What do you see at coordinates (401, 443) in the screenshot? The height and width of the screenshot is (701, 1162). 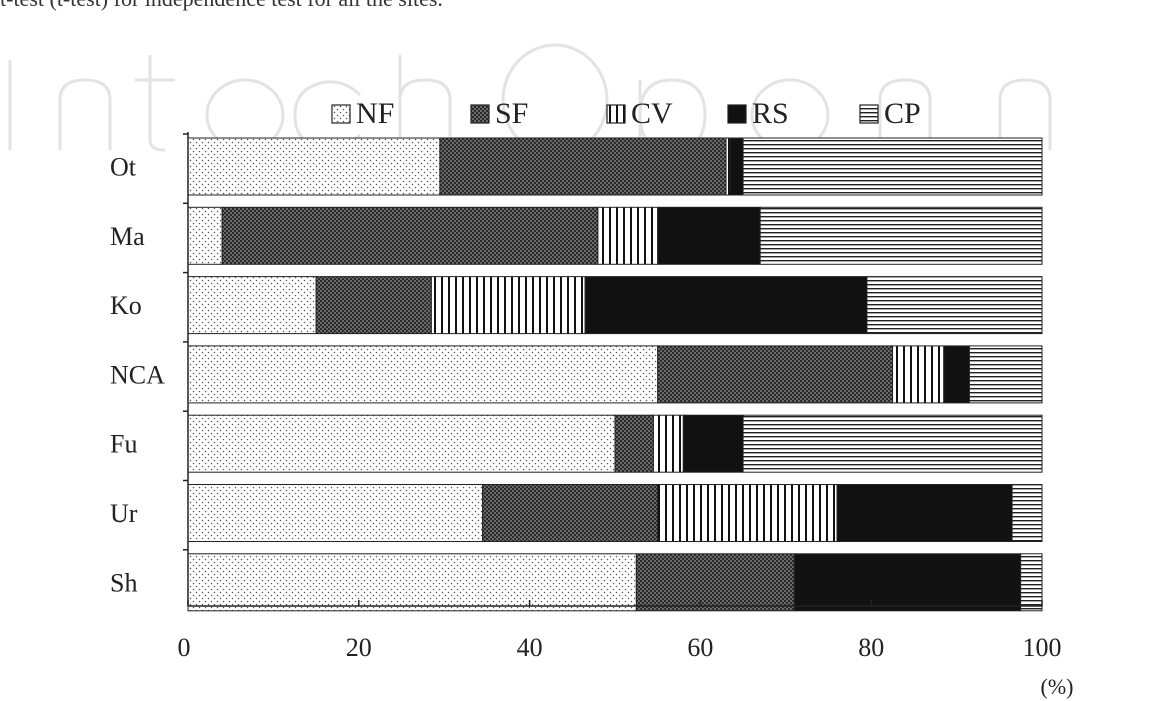 I see `bar-fu-nf` at bounding box center [401, 443].